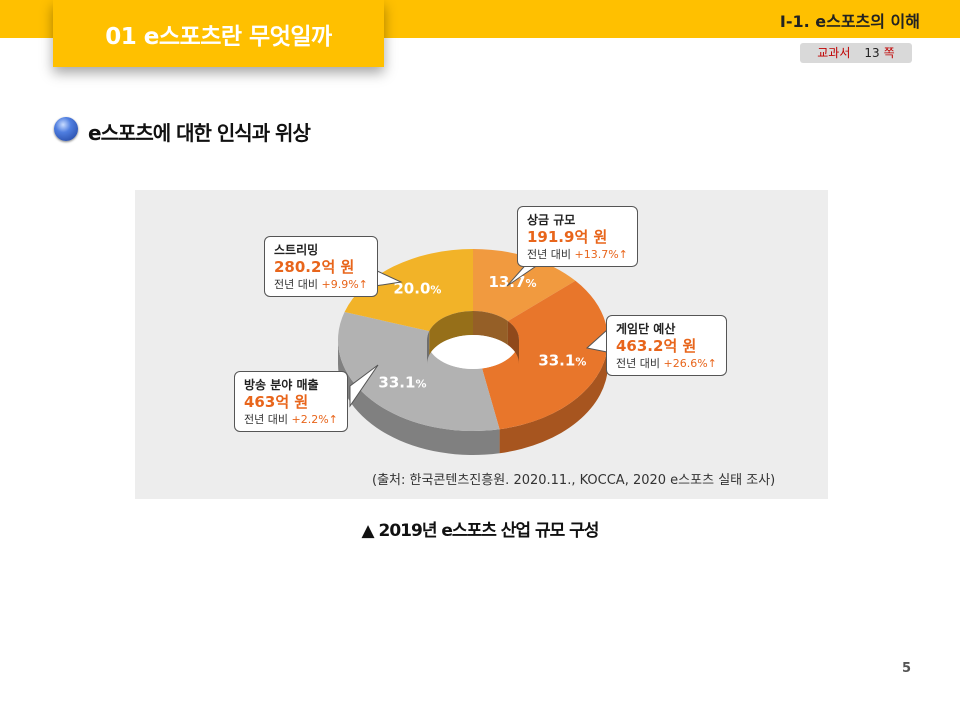  Describe the element at coordinates (690, 363) in the screenshot. I see `callout-growth-value: +26.6%↑` at that location.